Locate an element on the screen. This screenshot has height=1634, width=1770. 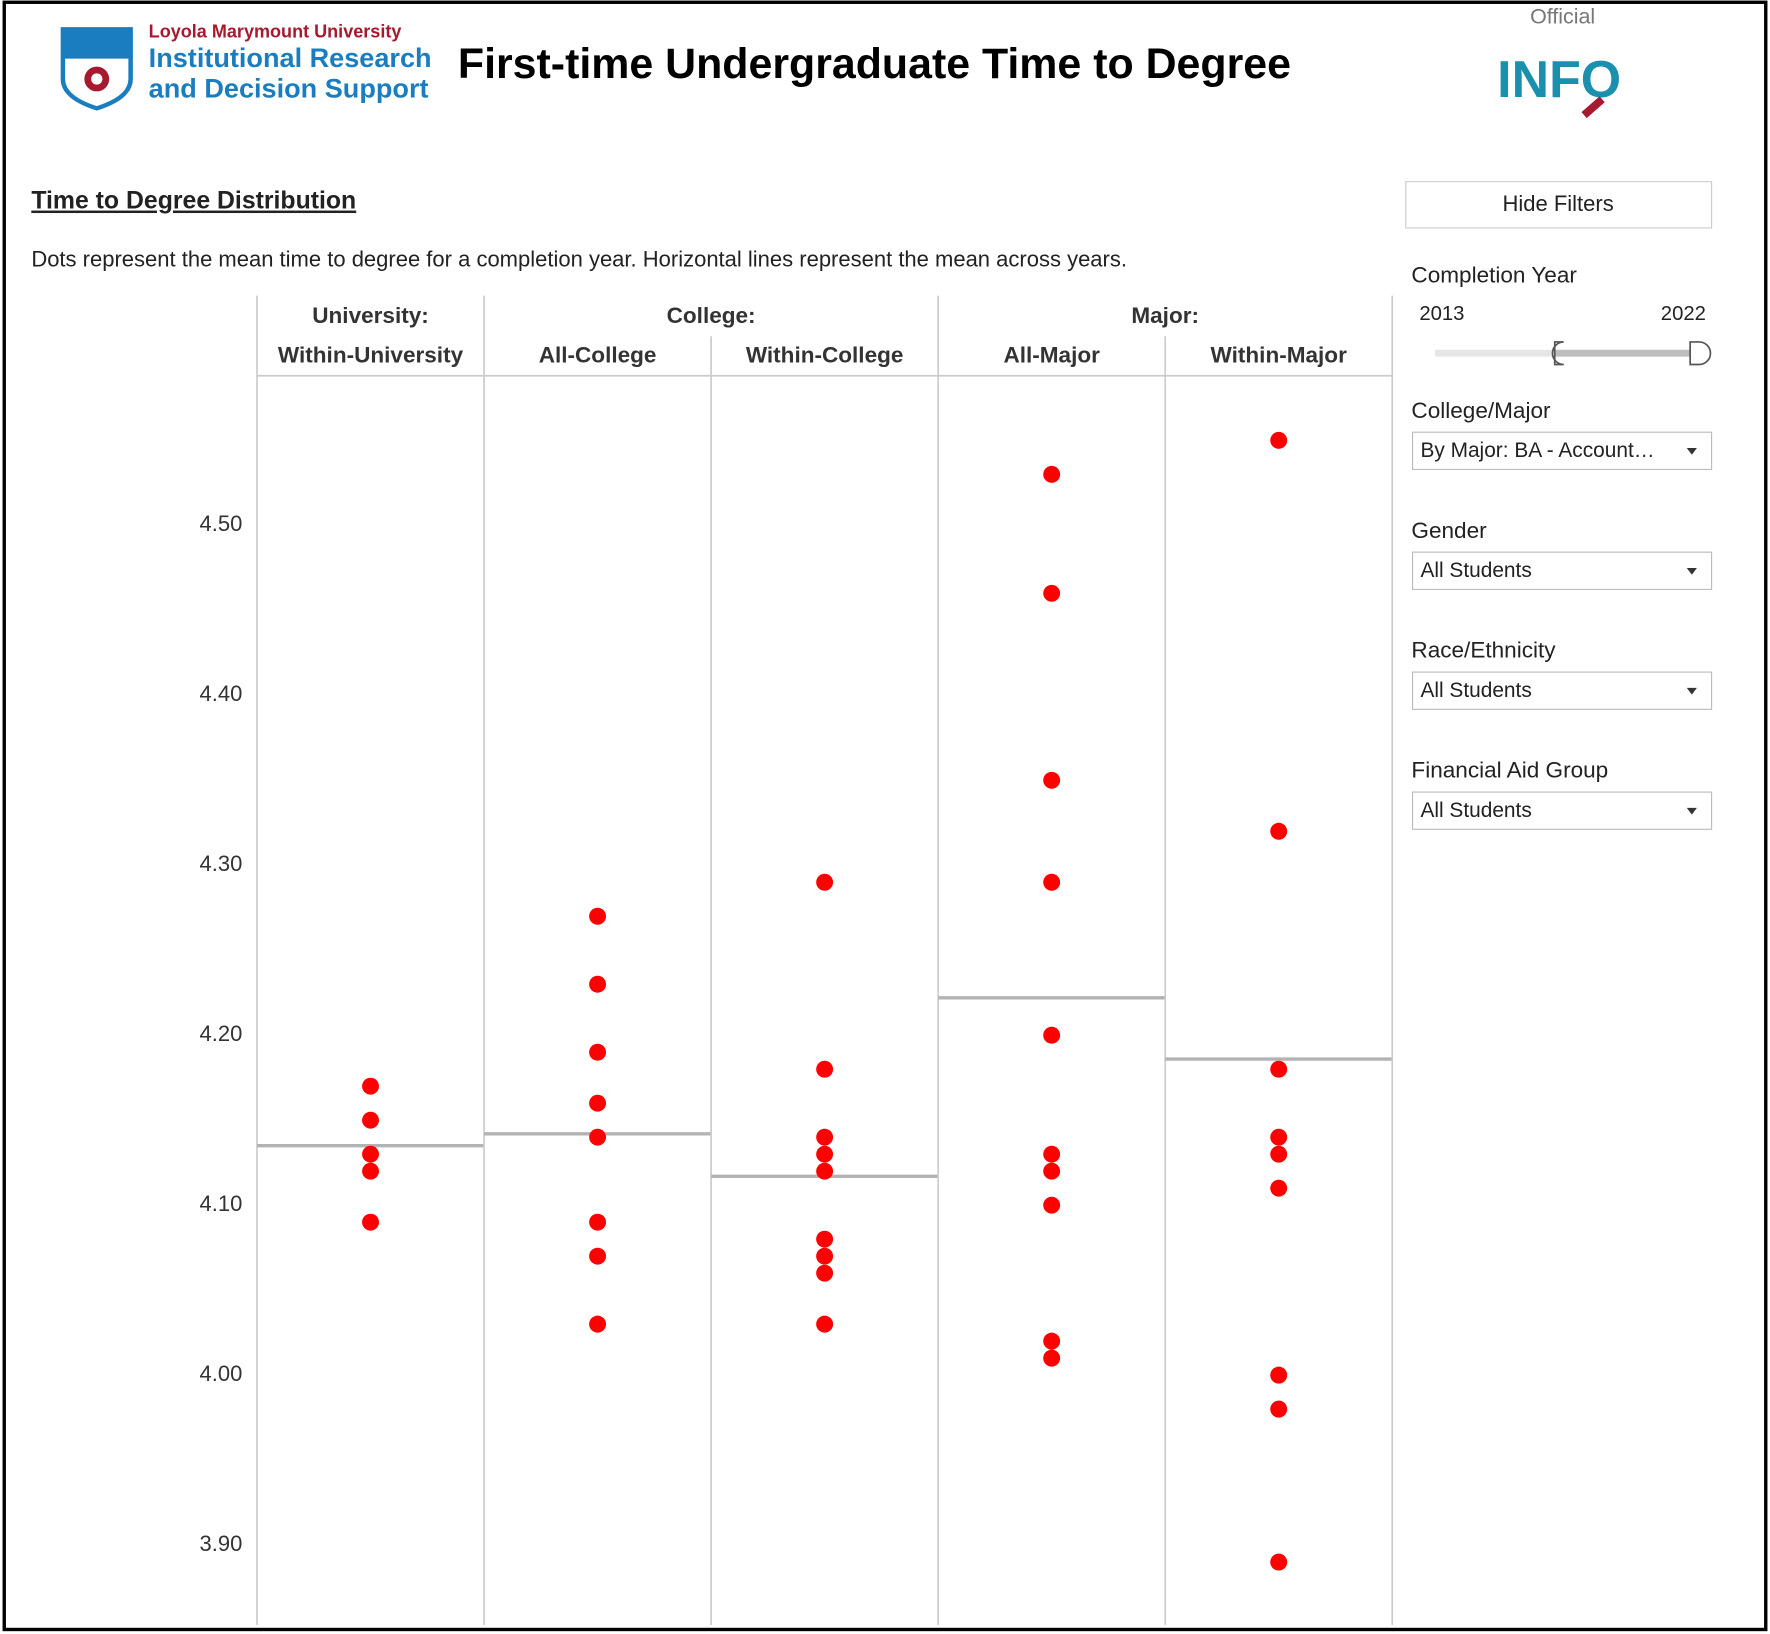
y-tick-label: 4.40 is located at coordinates (221, 693).